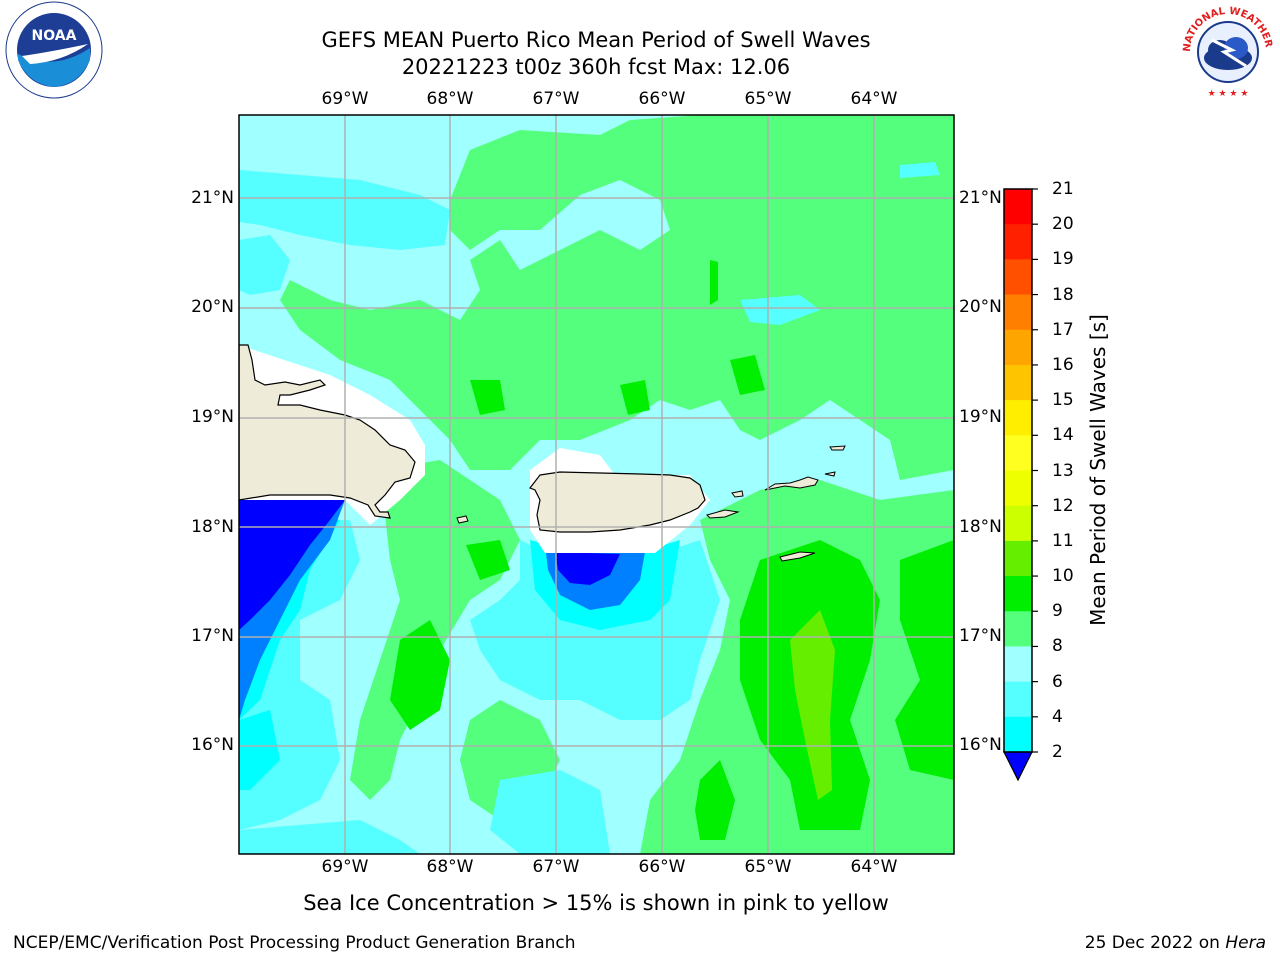 The image size is (1280, 960). Describe the element at coordinates (212, 417) in the screenshot. I see `lat-label-left-2: 19°N` at that location.